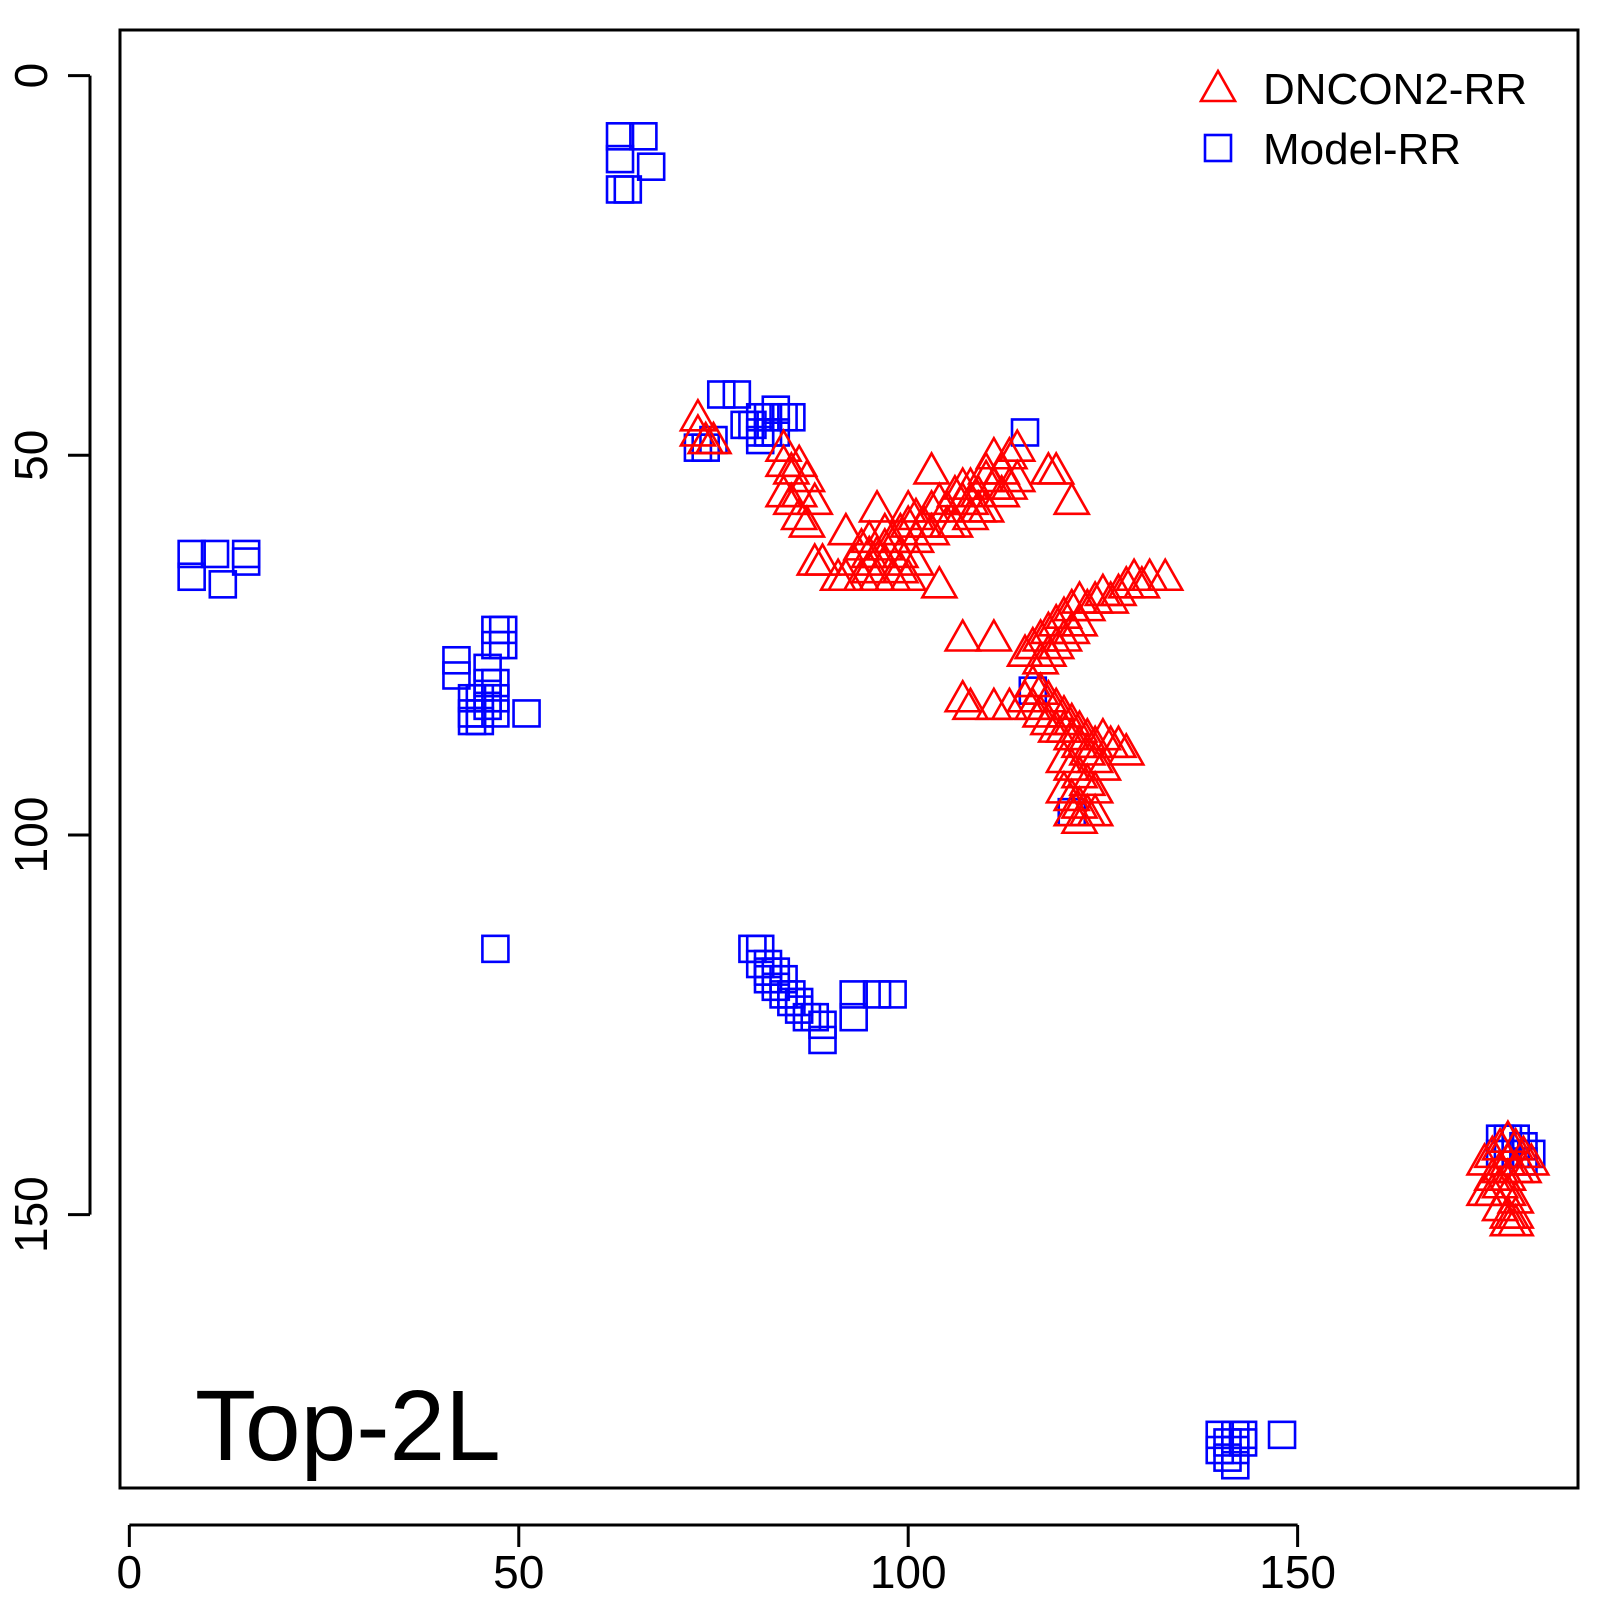 The image size is (1600, 1600). Describe the element at coordinates (1395, 89) in the screenshot. I see `legend-label: DNCON2-RR` at that location.